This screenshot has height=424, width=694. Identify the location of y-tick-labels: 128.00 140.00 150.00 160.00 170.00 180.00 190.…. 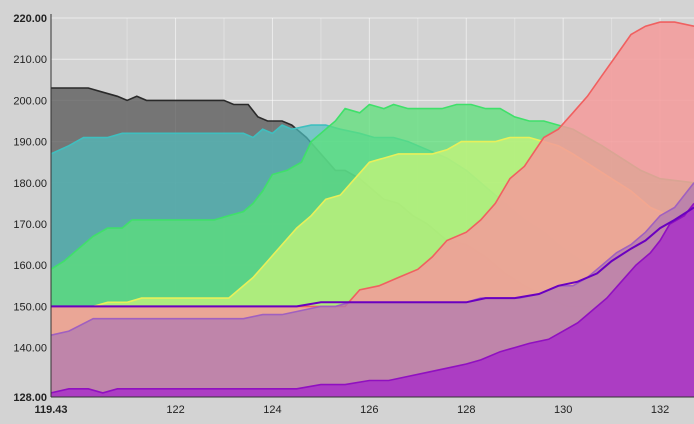
(30, 208).